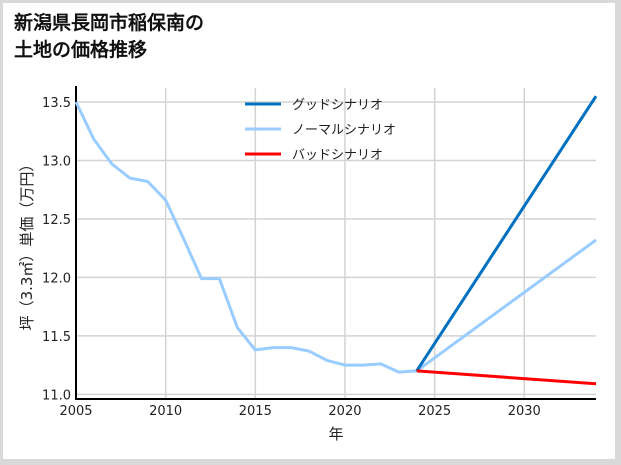  Describe the element at coordinates (344, 411) in the screenshot. I see `x-tick-label: 2020` at that location.